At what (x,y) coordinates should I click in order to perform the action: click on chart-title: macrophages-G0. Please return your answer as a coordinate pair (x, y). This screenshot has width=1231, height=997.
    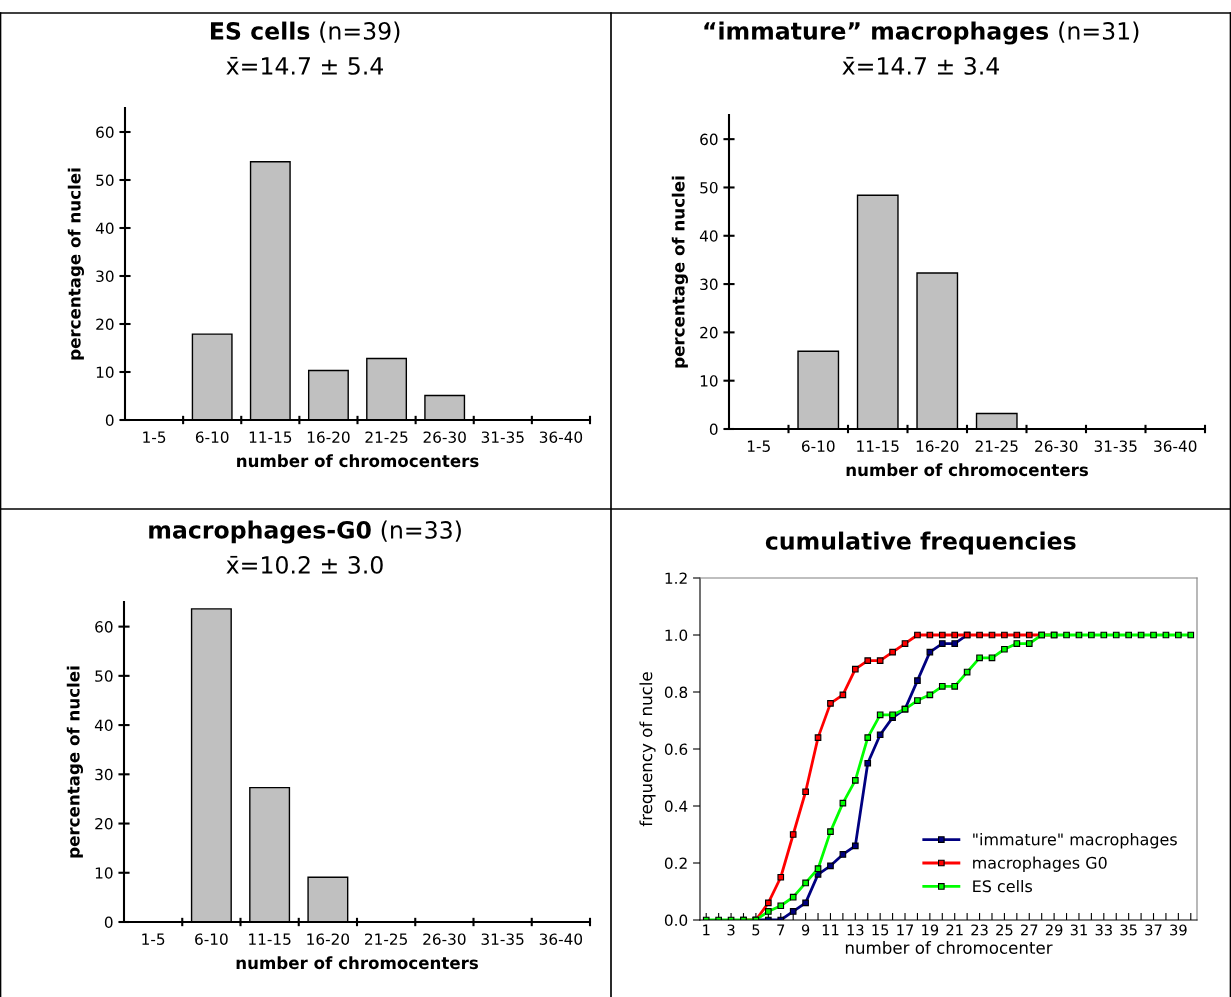
    Looking at the image, I should click on (260, 532).